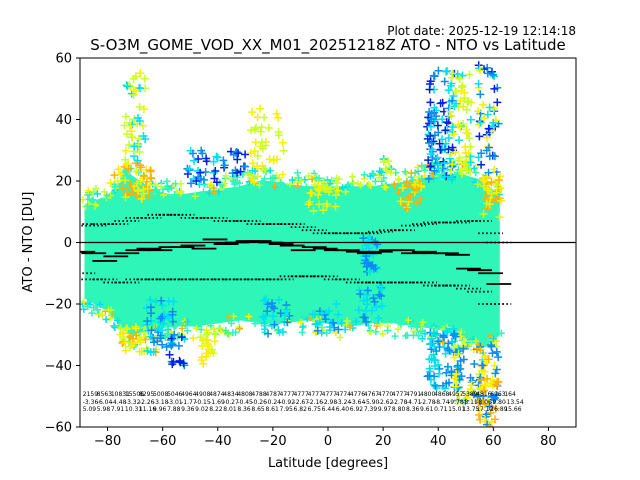 This screenshot has width=640, height=480. What do you see at coordinates (481, 31) in the screenshot?
I see `plot-date: Plot date: 2025-12-19 12:14:18` at bounding box center [481, 31].